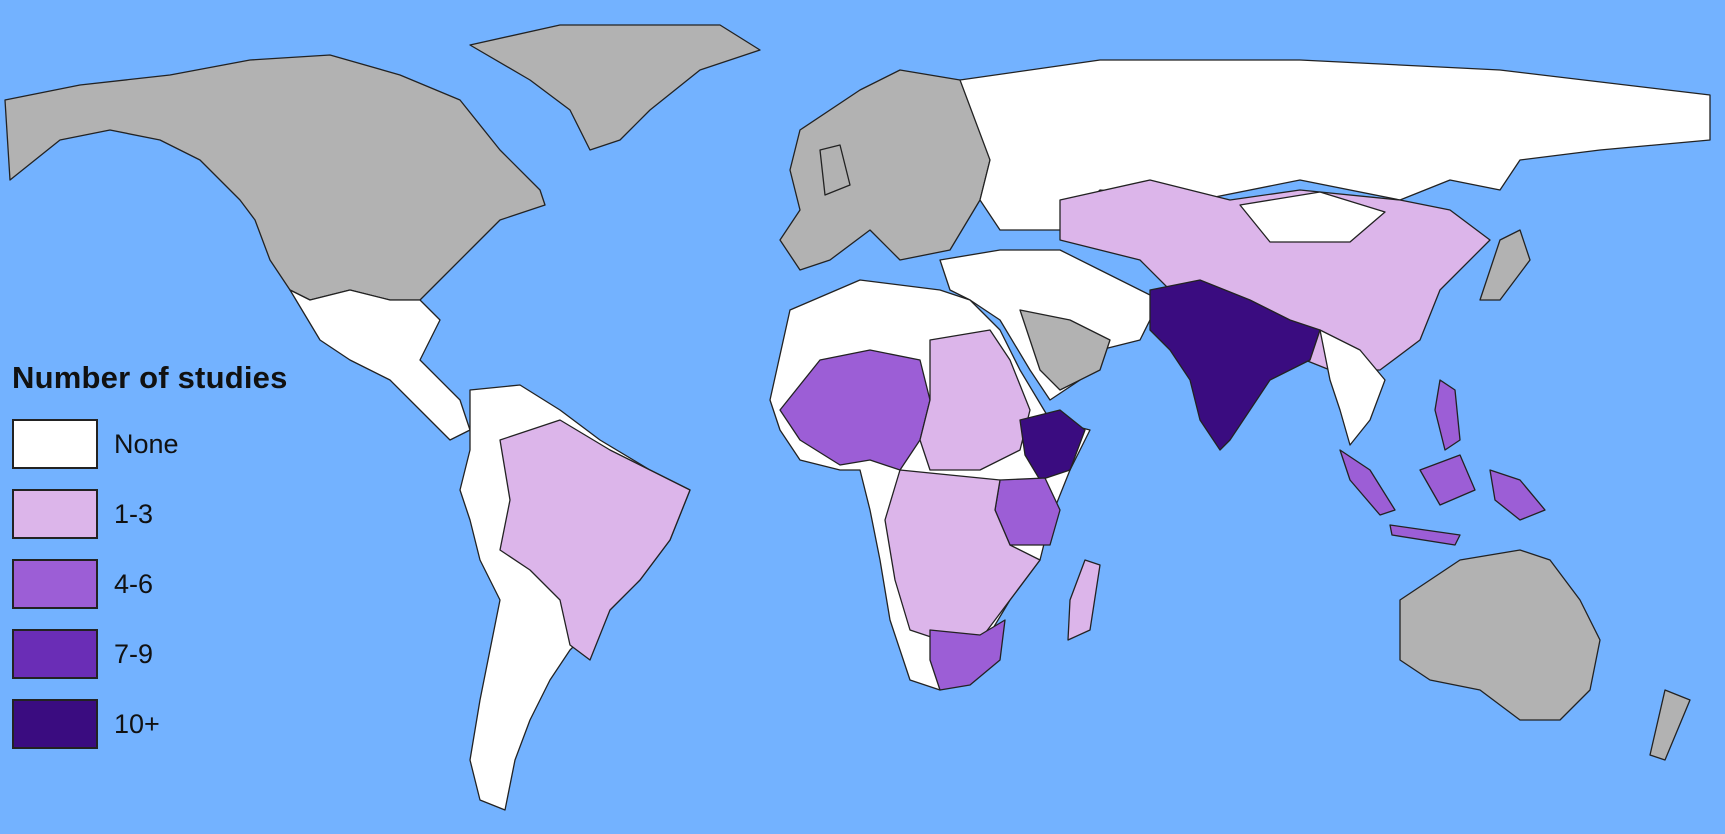 This screenshot has width=1725, height=834. What do you see at coordinates (146, 443) in the screenshot?
I see `legend-label: None` at bounding box center [146, 443].